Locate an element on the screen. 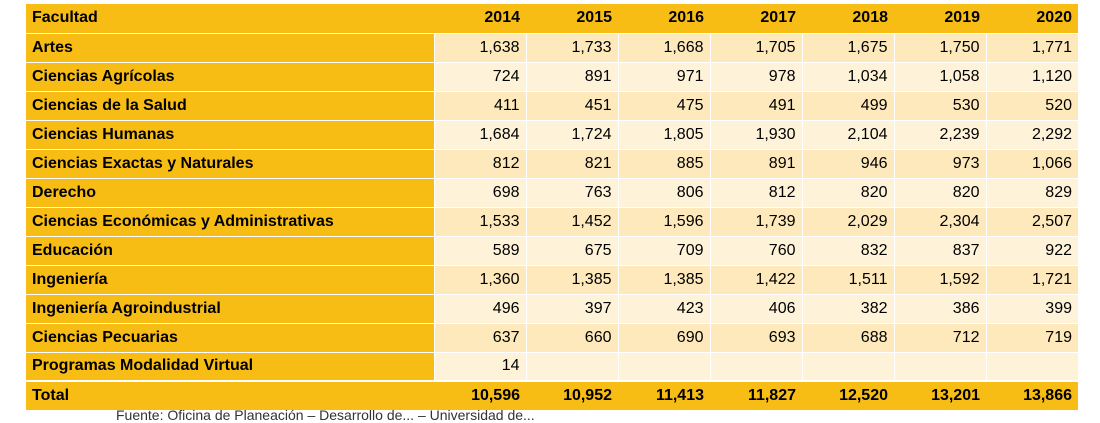 This screenshot has width=1100, height=423. enrollment-value: 675 is located at coordinates (571, 251).